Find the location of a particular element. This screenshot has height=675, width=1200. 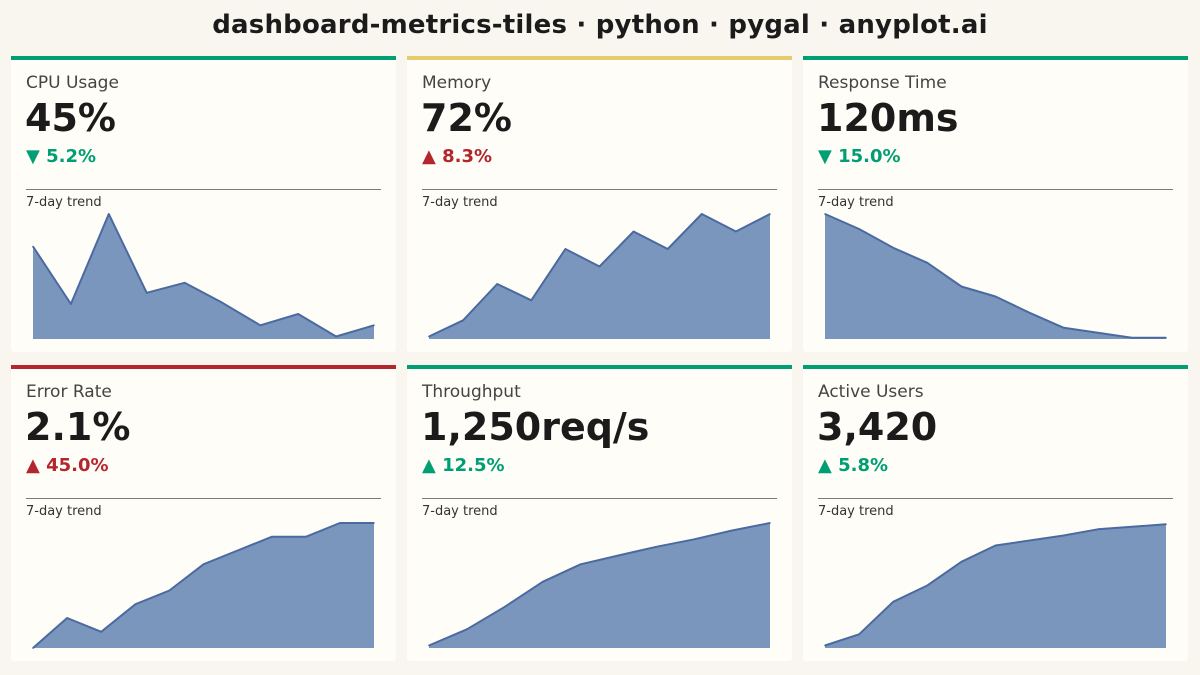

tile-delta: ▲ 12.5% is located at coordinates (463, 465).